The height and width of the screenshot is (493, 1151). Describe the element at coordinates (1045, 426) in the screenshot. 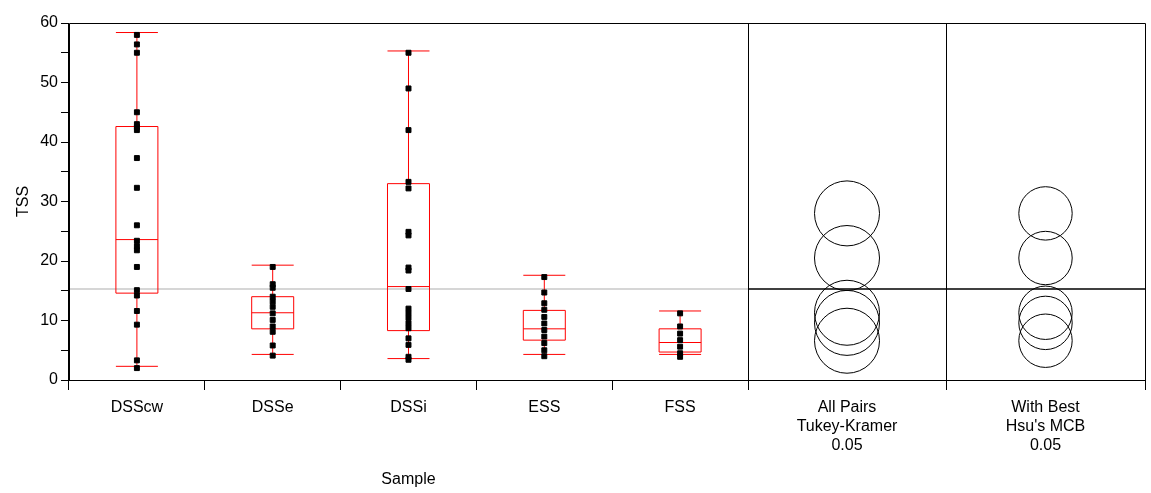

I see `x-tick-label: With Best Hsu's MCB 0.05` at that location.